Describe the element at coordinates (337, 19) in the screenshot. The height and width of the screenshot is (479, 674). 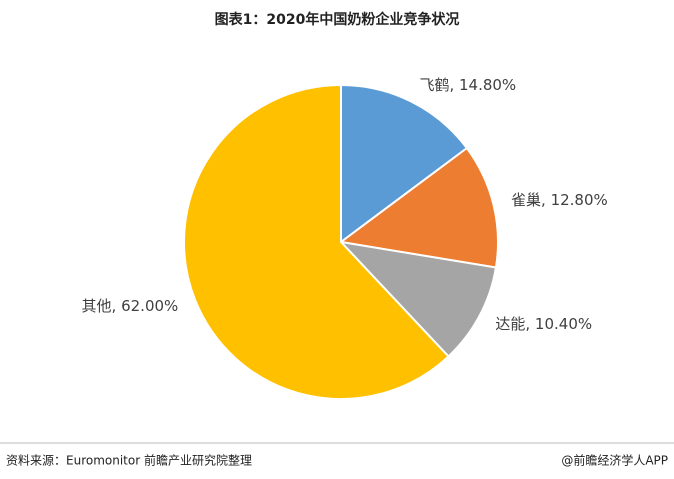
I see `chart-title: 图表1：2020年中国奶粉企业竞争状况` at that location.